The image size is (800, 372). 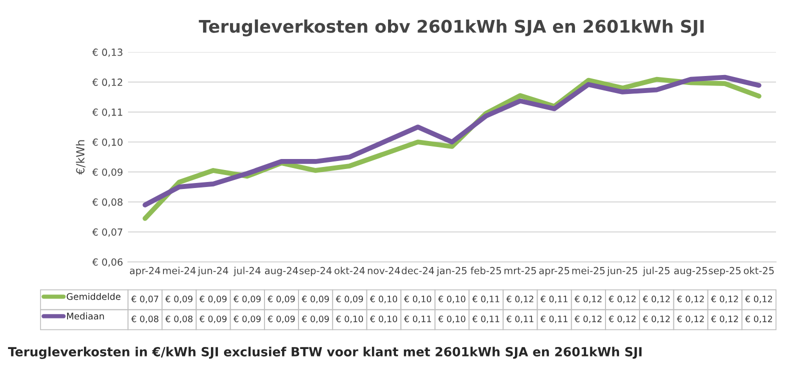 I want to click on chart-title: Terugleverkosten obv 2601kWh SJA en 2601kWh SJI, so click(x=451, y=27).